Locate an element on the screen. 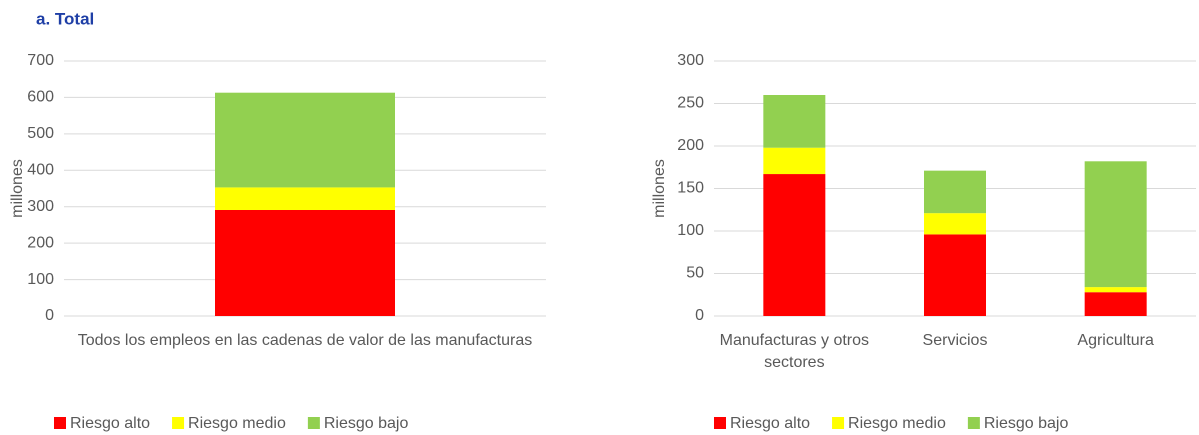 Image resolution: width=1199 pixels, height=435 pixels. y-tick-label: 400 is located at coordinates (40, 170).